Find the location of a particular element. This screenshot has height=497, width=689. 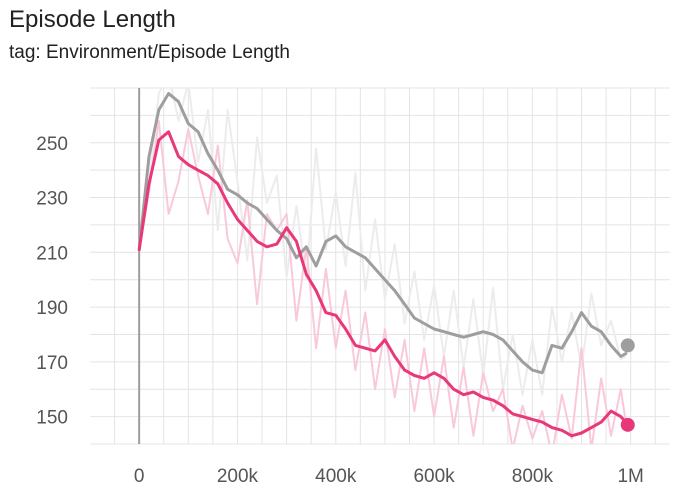

x-tick-label: 800k is located at coordinates (533, 476).